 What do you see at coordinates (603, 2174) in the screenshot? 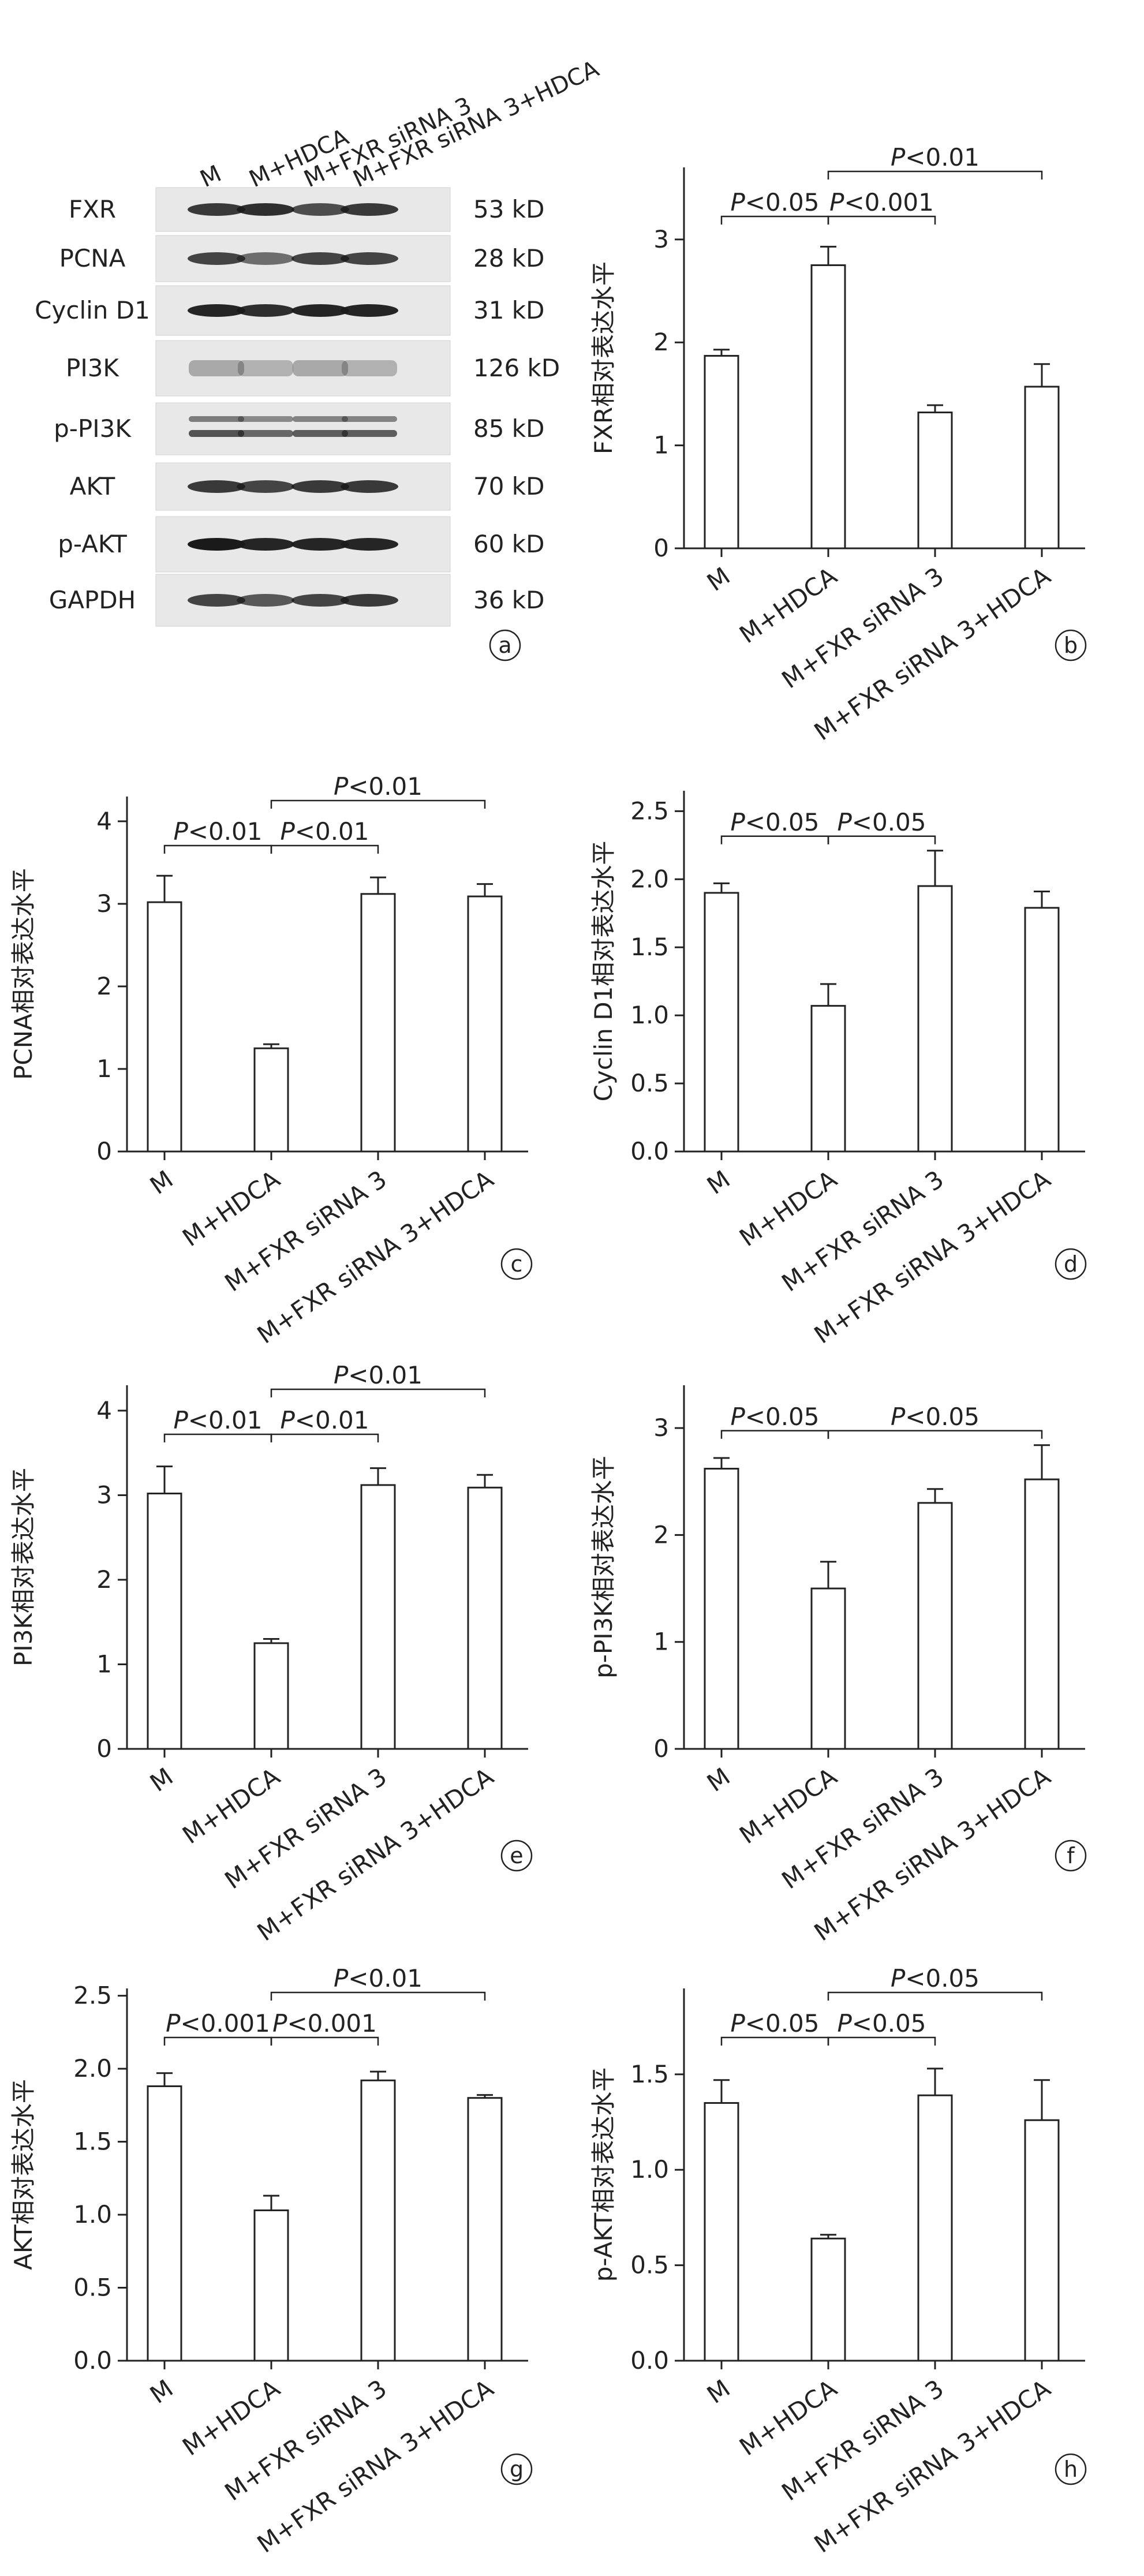
I see `y-axis-label: p-AKT相对表达水平` at bounding box center [603, 2174].